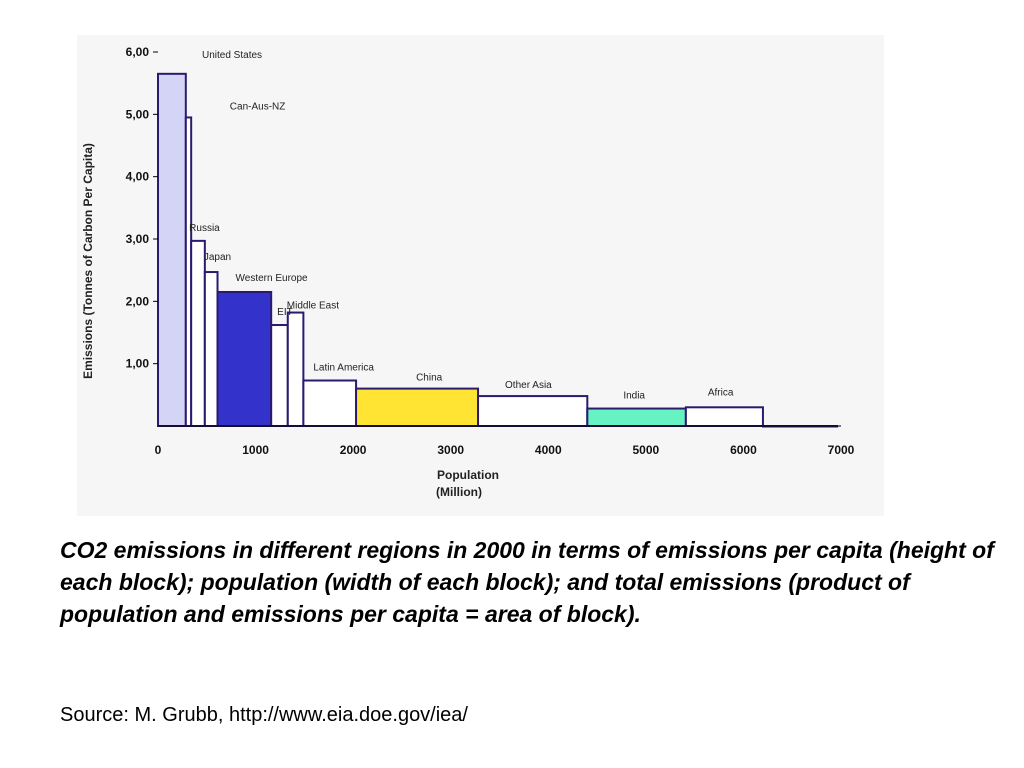  I want to click on block-united-states, so click(172, 249).